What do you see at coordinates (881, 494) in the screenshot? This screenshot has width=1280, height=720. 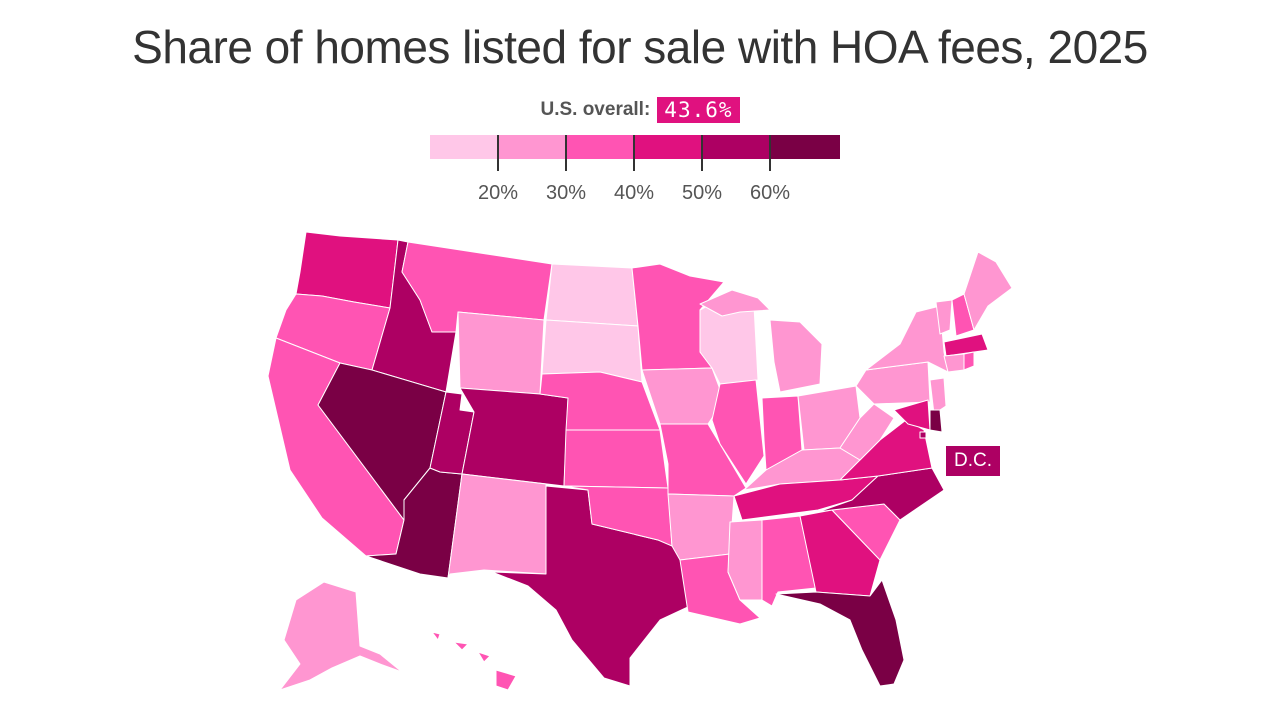 I see `state-nc` at bounding box center [881, 494].